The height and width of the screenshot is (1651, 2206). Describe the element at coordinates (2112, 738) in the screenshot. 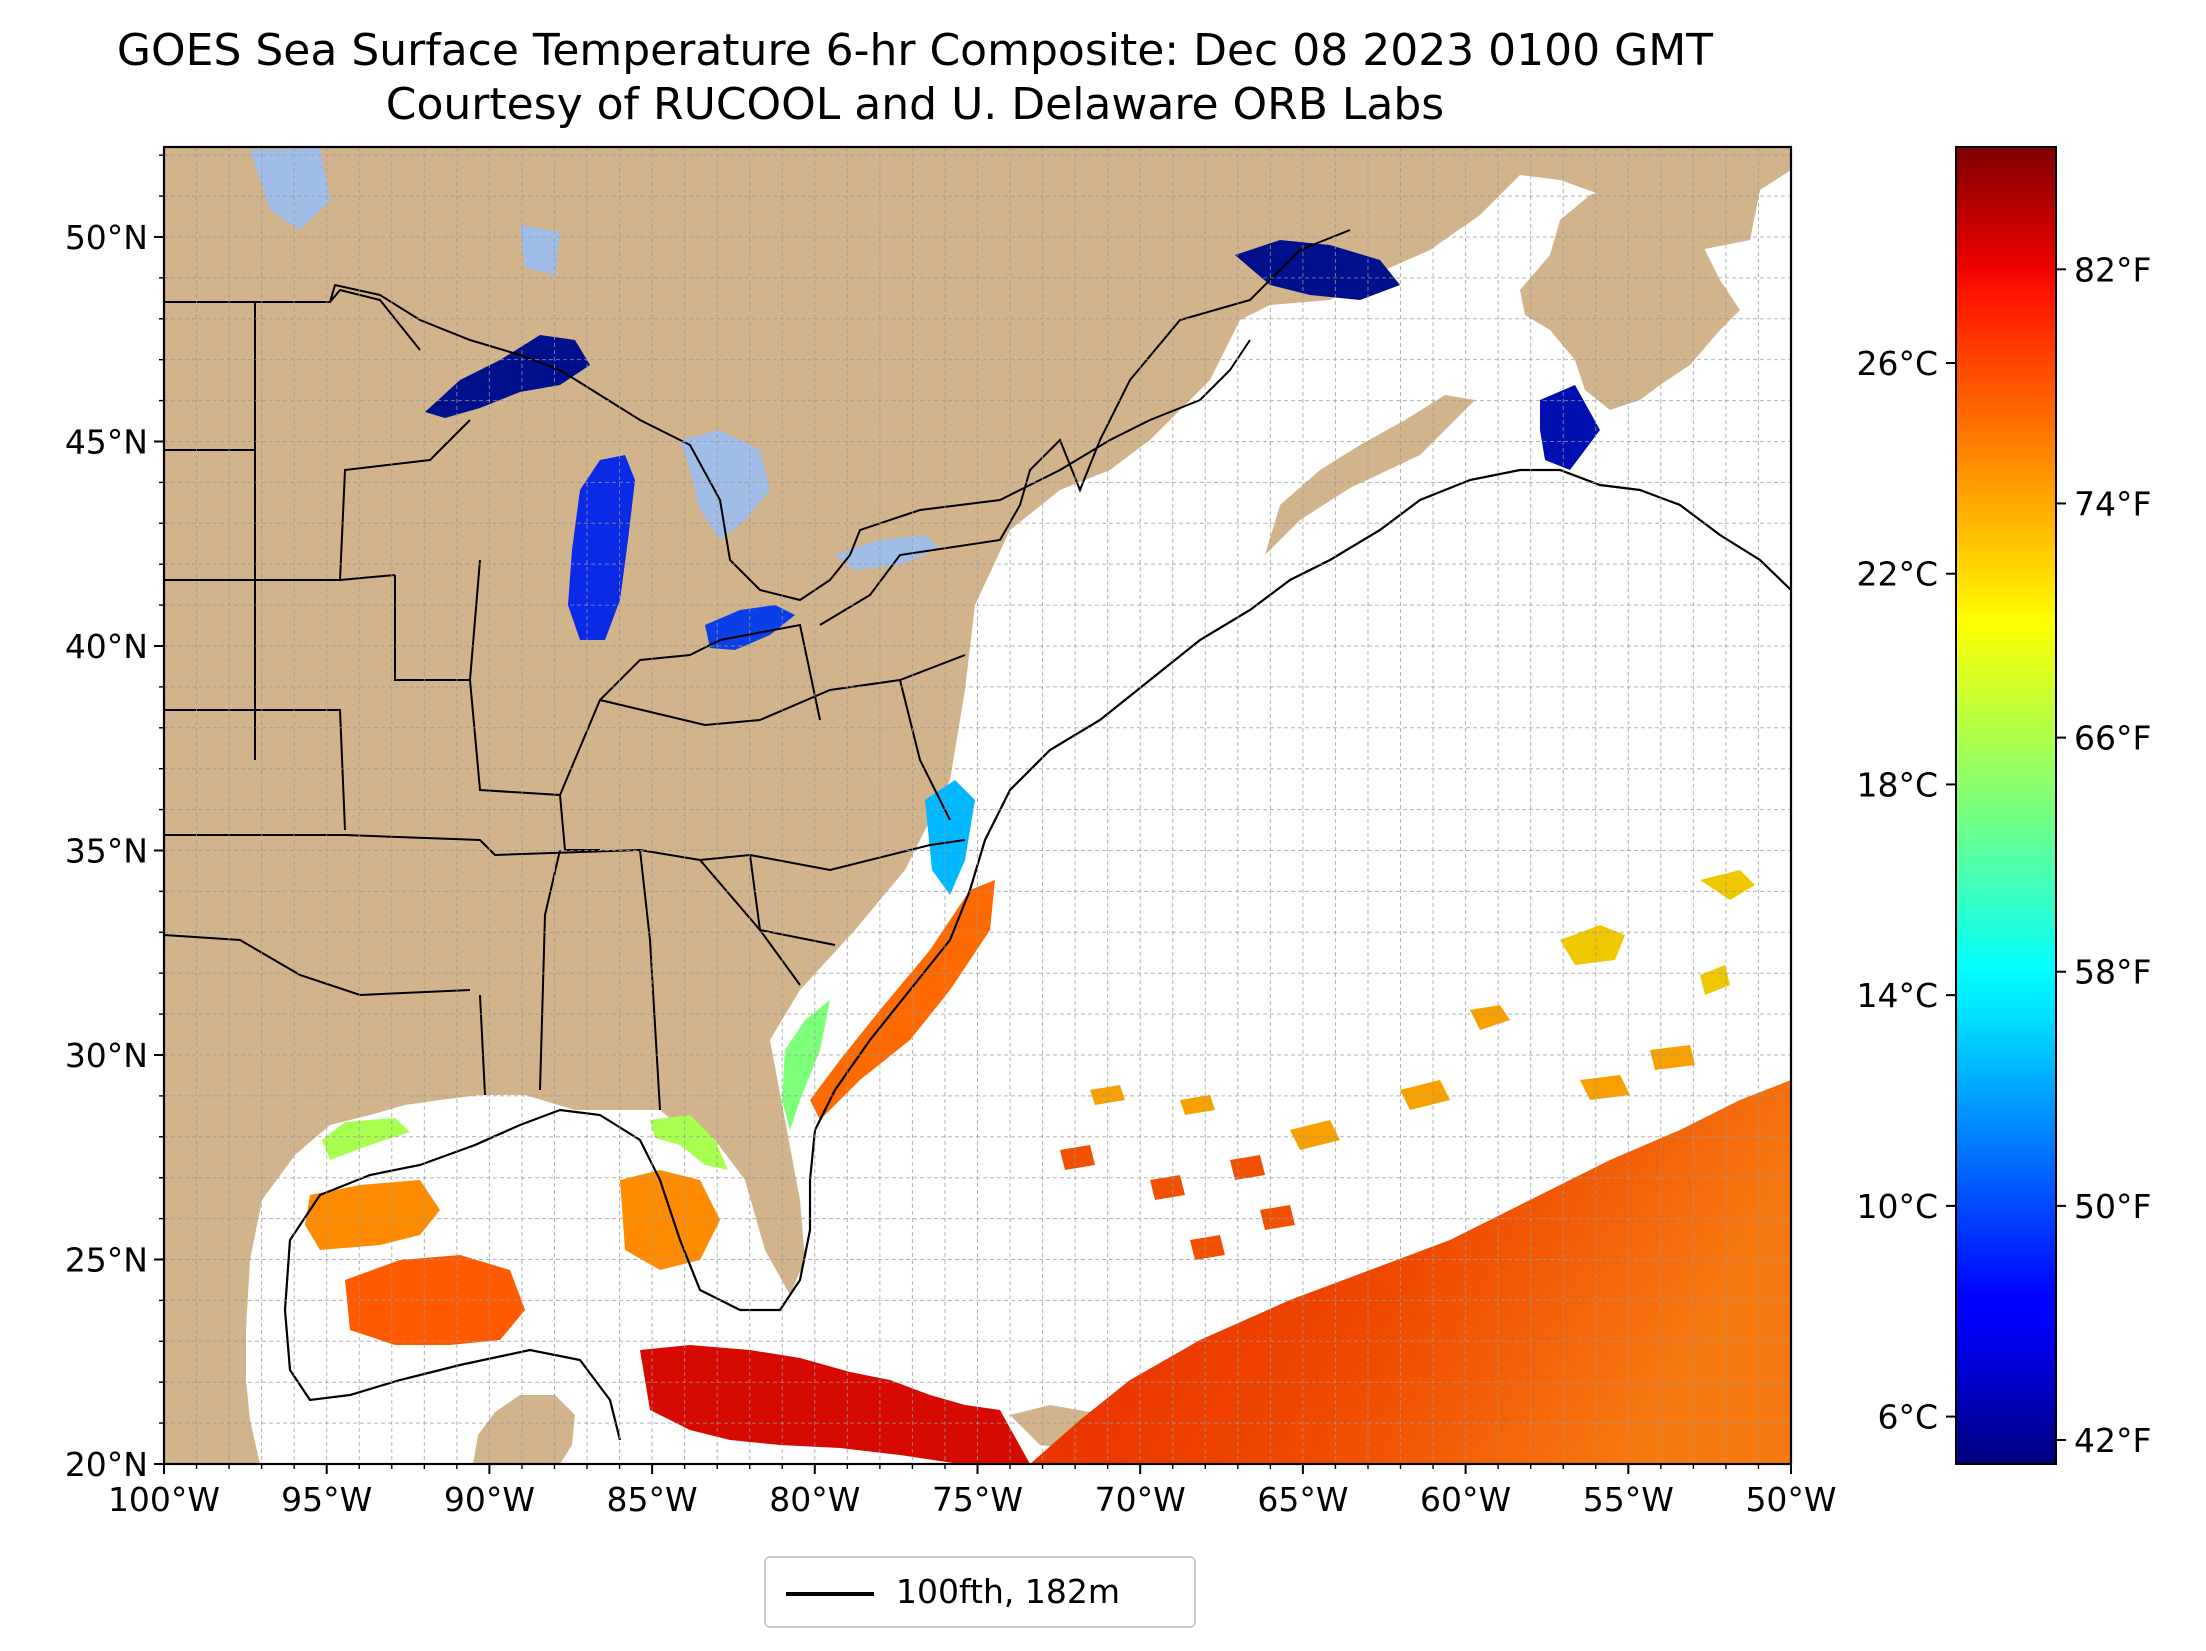

I see `fahrenheit-tick-label: 66°F` at that location.